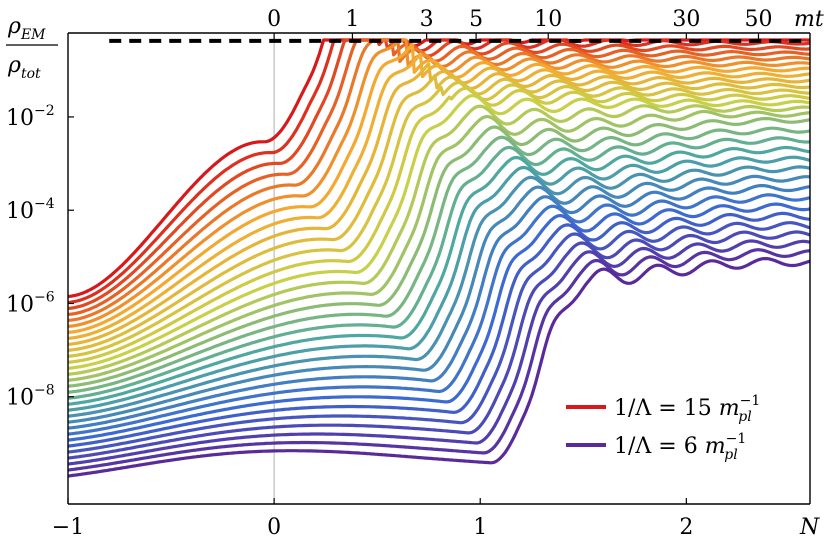  What do you see at coordinates (686, 527) in the screenshot?
I see `x-tick-label-3: 2` at bounding box center [686, 527].